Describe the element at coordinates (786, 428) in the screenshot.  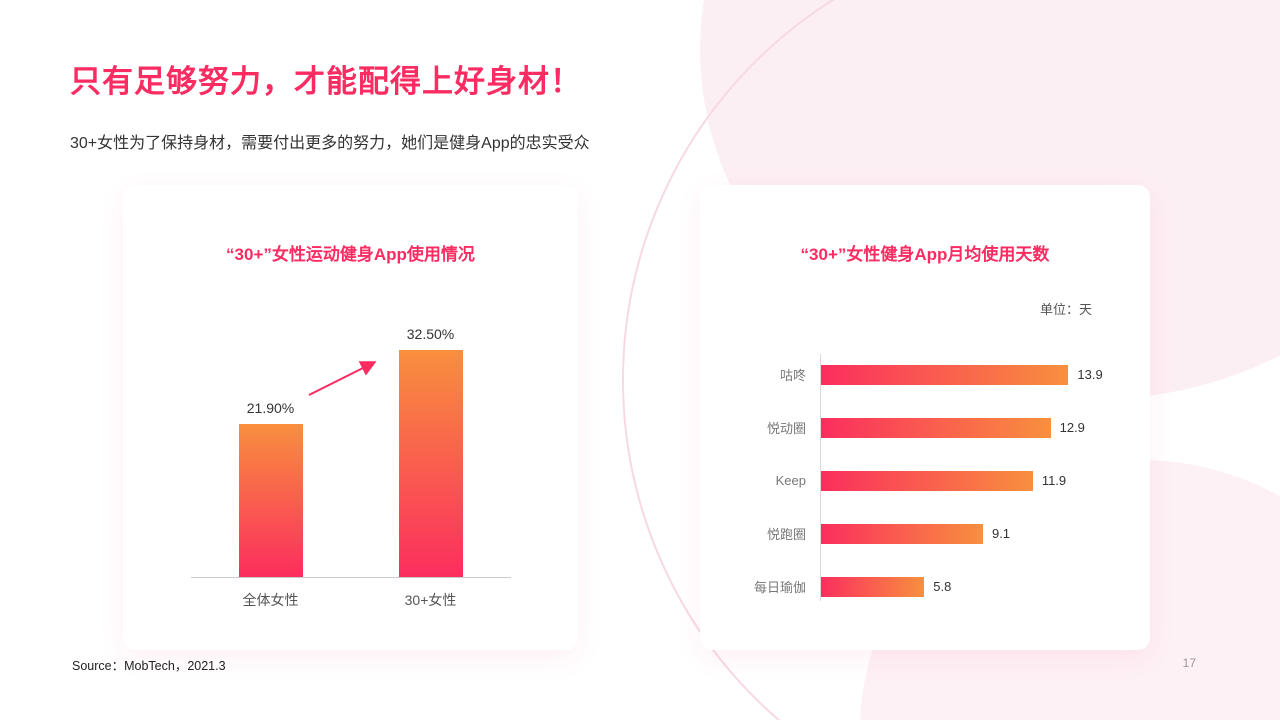
I see `category-label: 悦动圈` at that location.